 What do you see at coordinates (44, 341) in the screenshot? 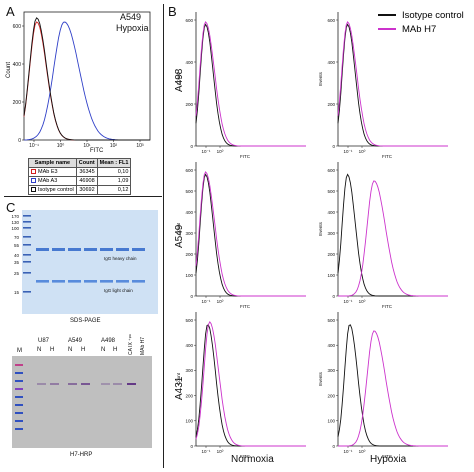
I see `blot-group-label-u87: U87` at bounding box center [44, 341].